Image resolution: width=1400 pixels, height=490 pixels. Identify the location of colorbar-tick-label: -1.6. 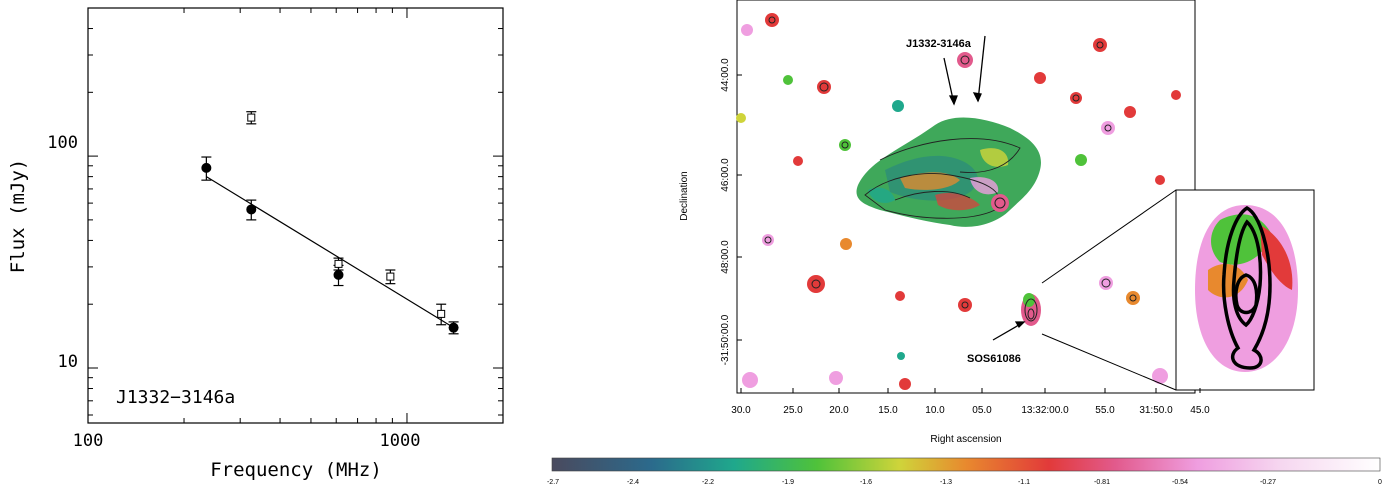
(866, 482).